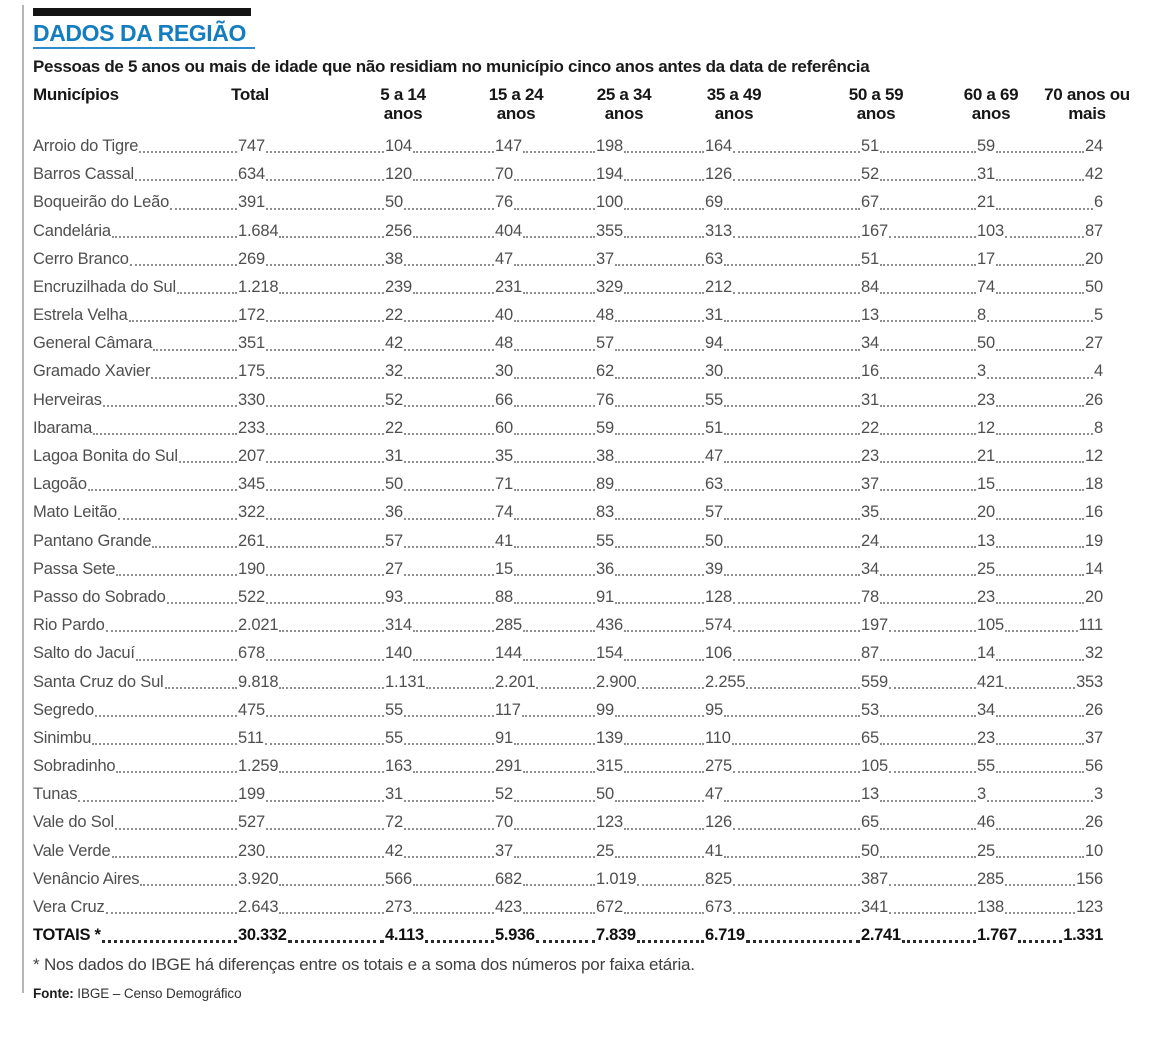  I want to click on cell-value: 126, so click(718, 174).